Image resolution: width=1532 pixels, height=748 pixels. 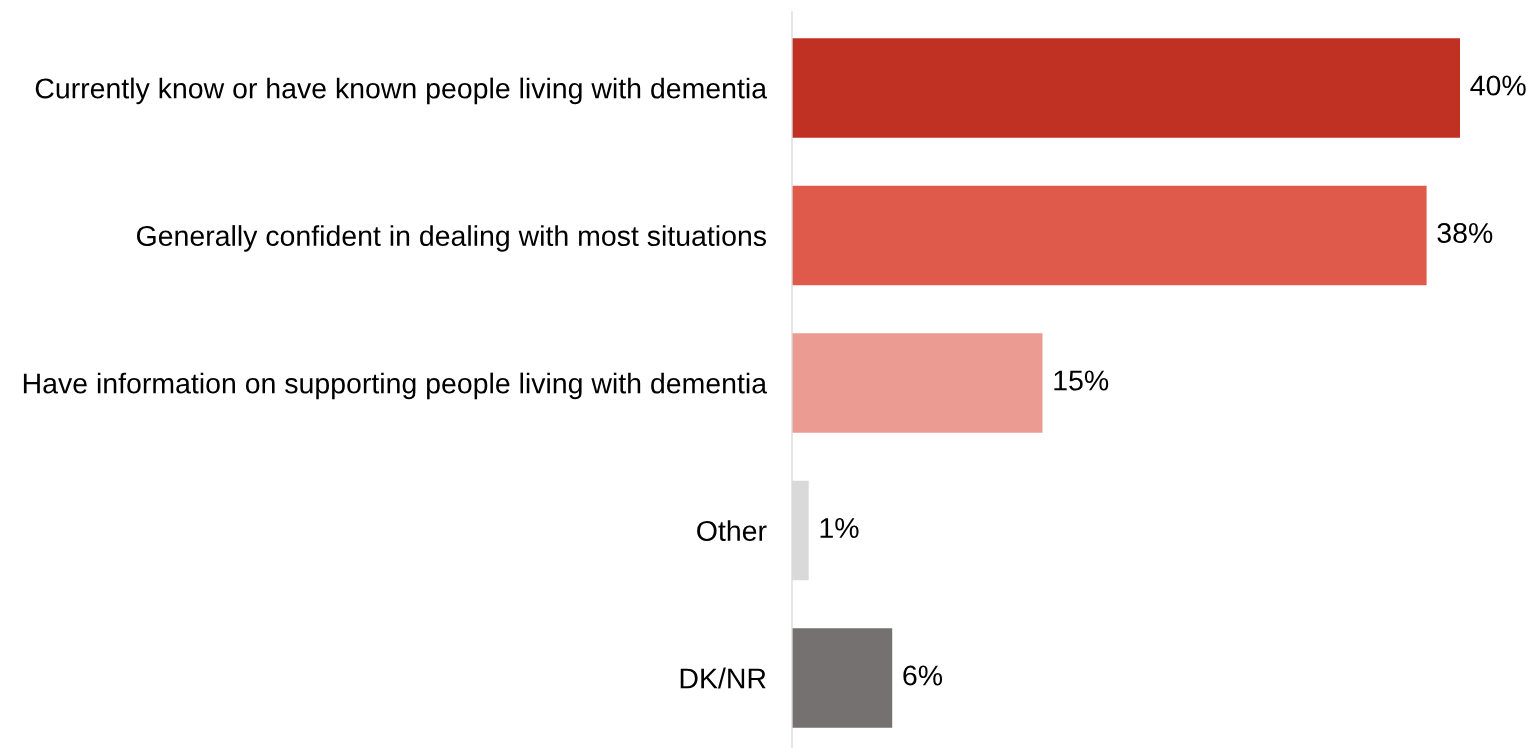 What do you see at coordinates (1081, 380) in the screenshot?
I see `data-label: 15%` at bounding box center [1081, 380].